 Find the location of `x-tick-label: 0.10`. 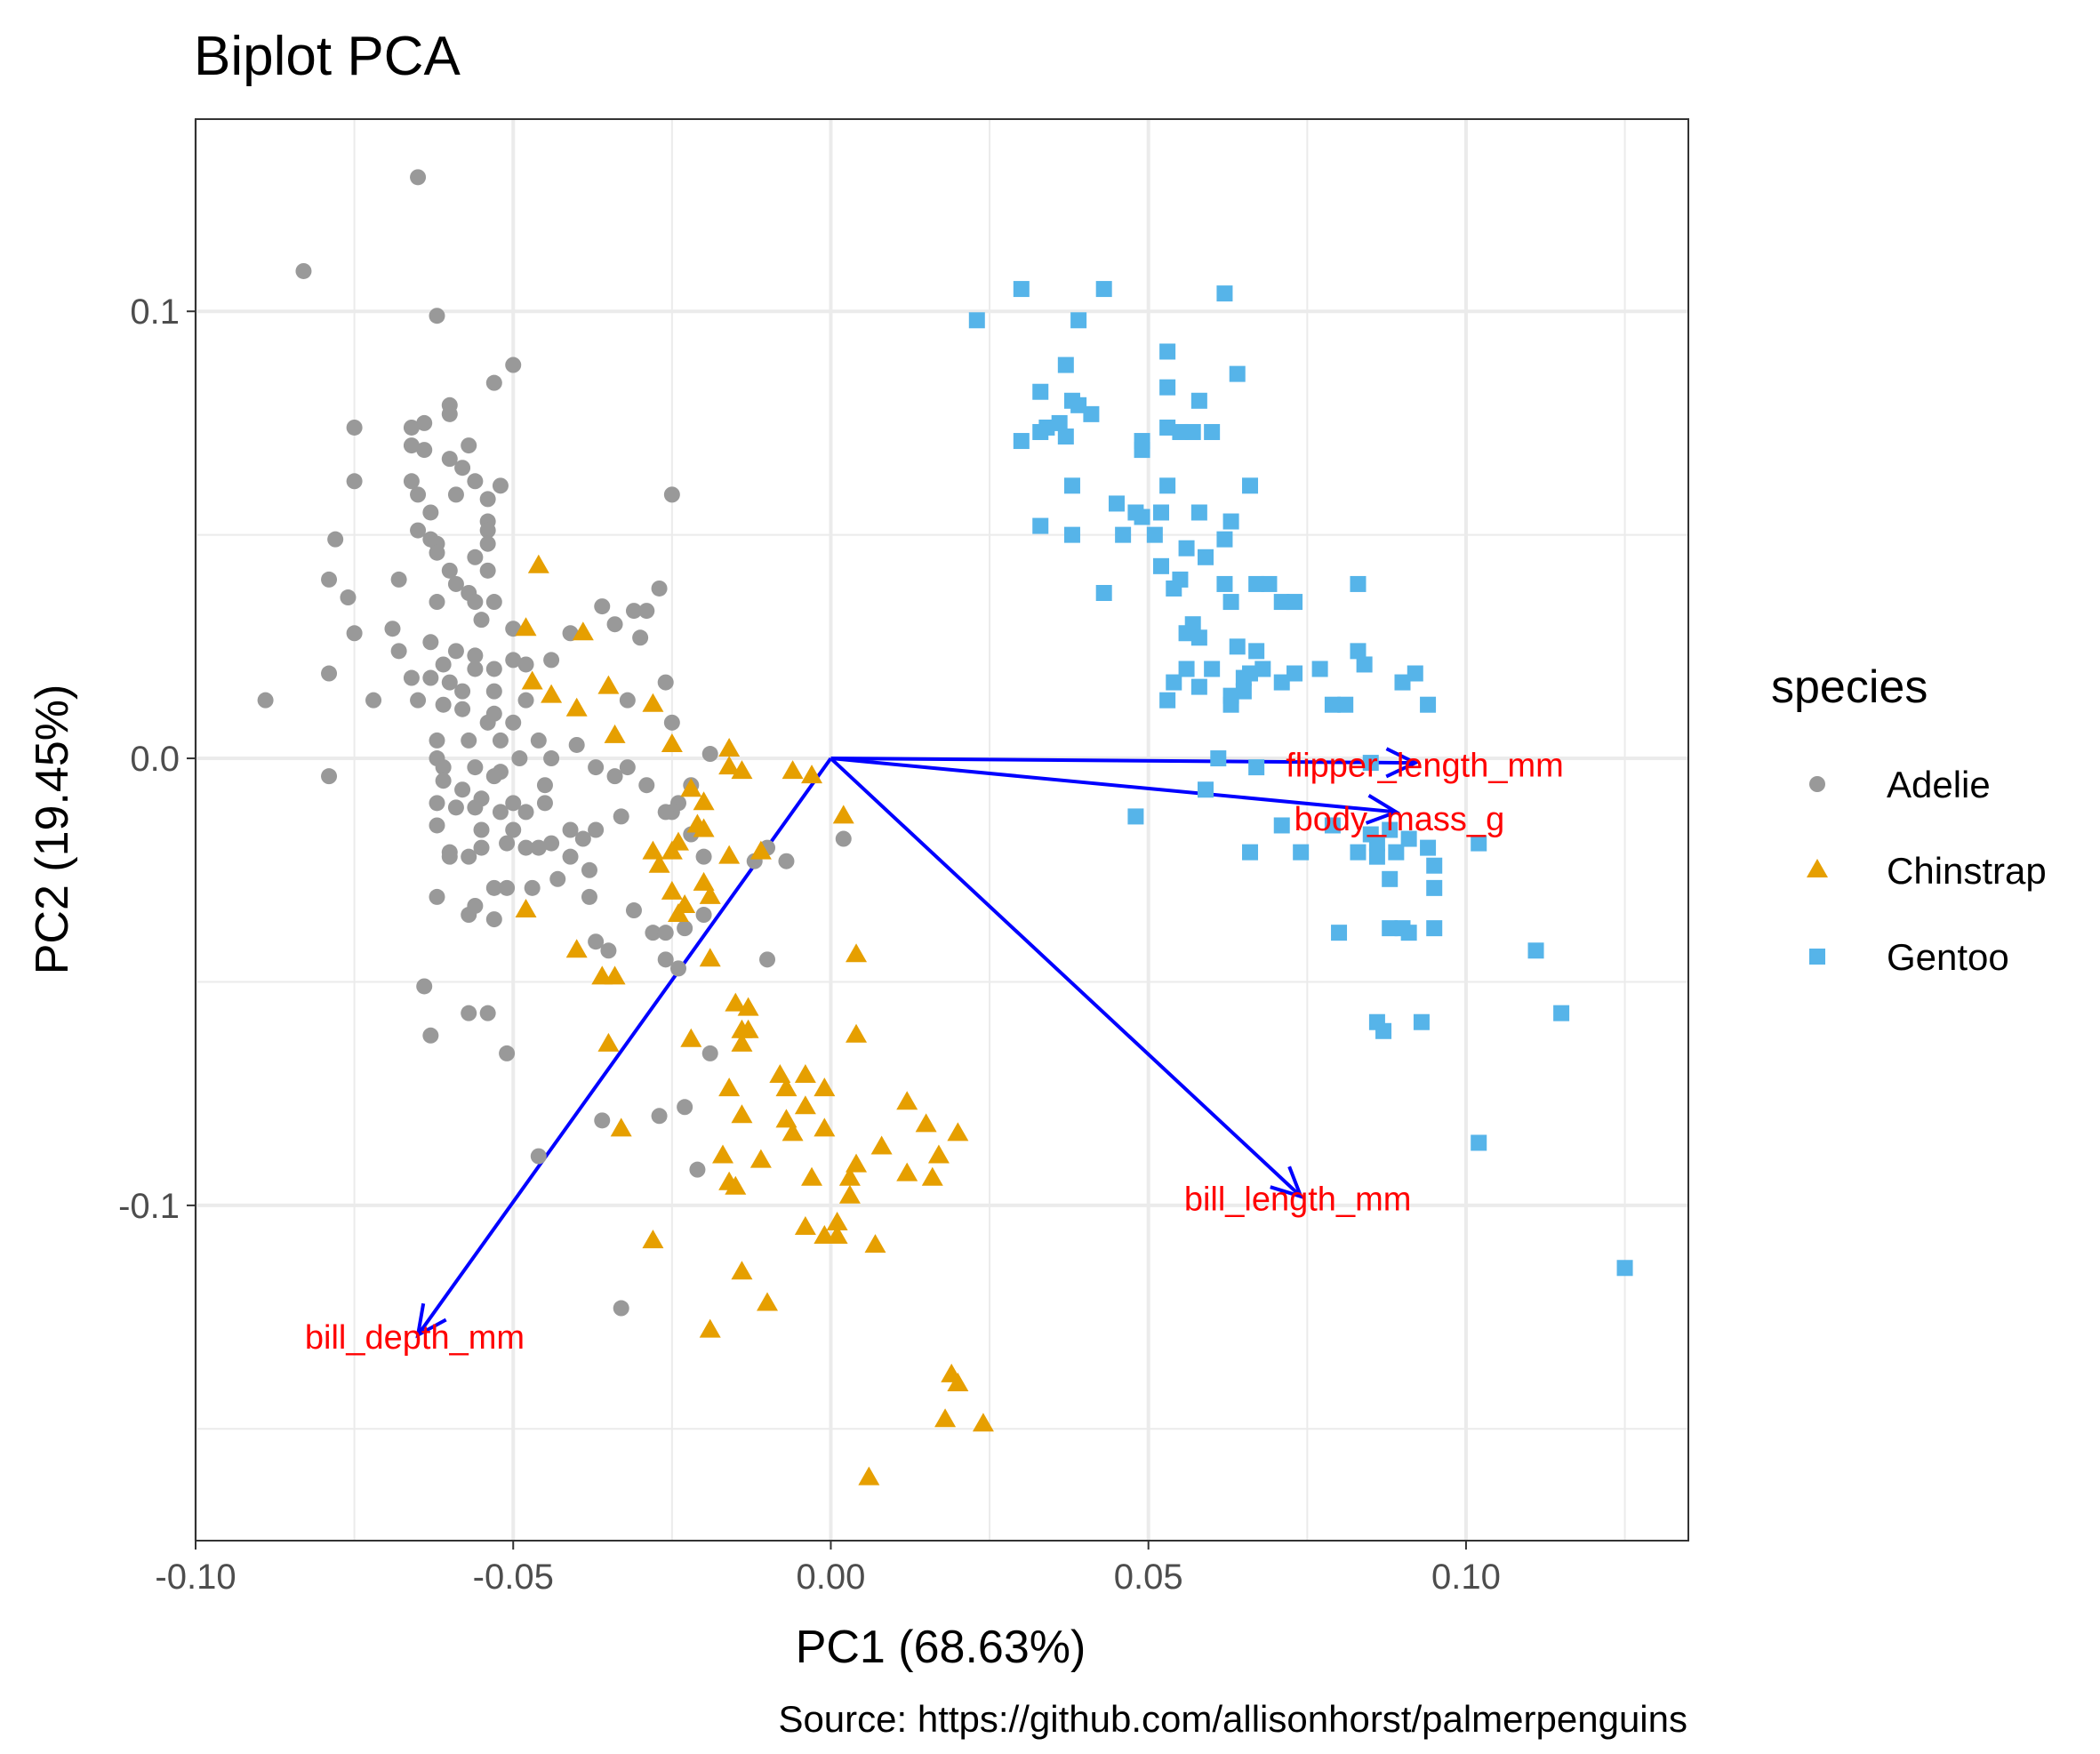

x-tick-label: 0.10 is located at coordinates (1466, 1577).